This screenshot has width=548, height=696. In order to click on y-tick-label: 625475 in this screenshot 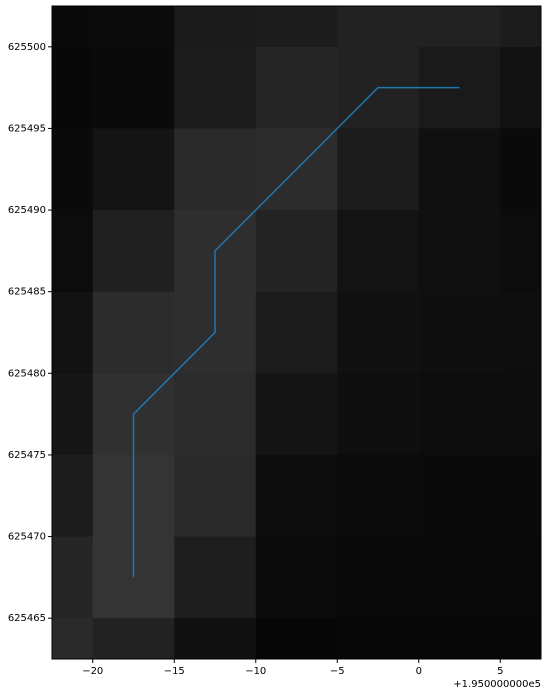, I will do `click(27, 455)`.